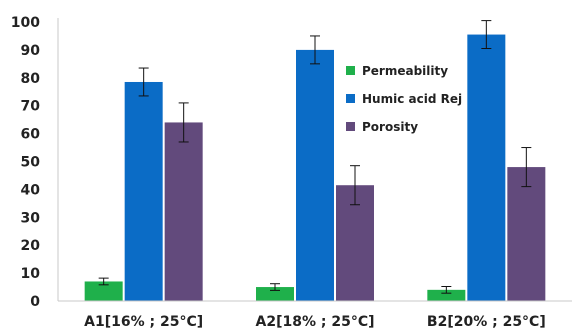 This screenshot has height=330, width=576. Describe the element at coordinates (31, 163) in the screenshot. I see `y-tick-label: 50` at that location.